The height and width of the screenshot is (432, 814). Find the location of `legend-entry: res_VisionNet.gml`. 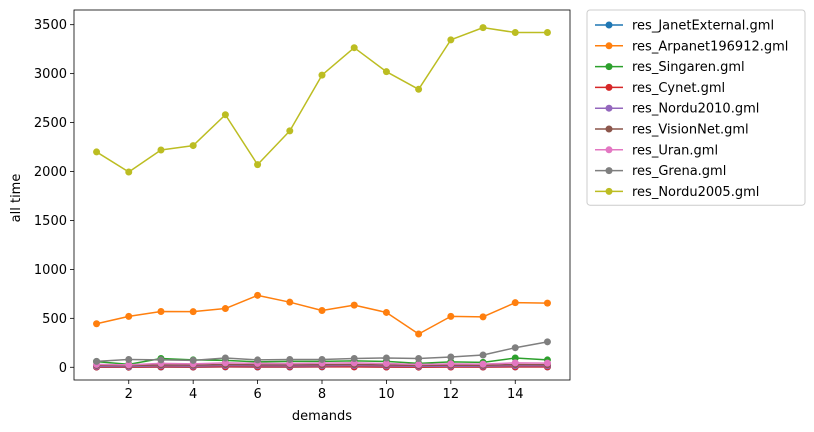

legend-entry: res_VisionNet.gml is located at coordinates (672, 130).